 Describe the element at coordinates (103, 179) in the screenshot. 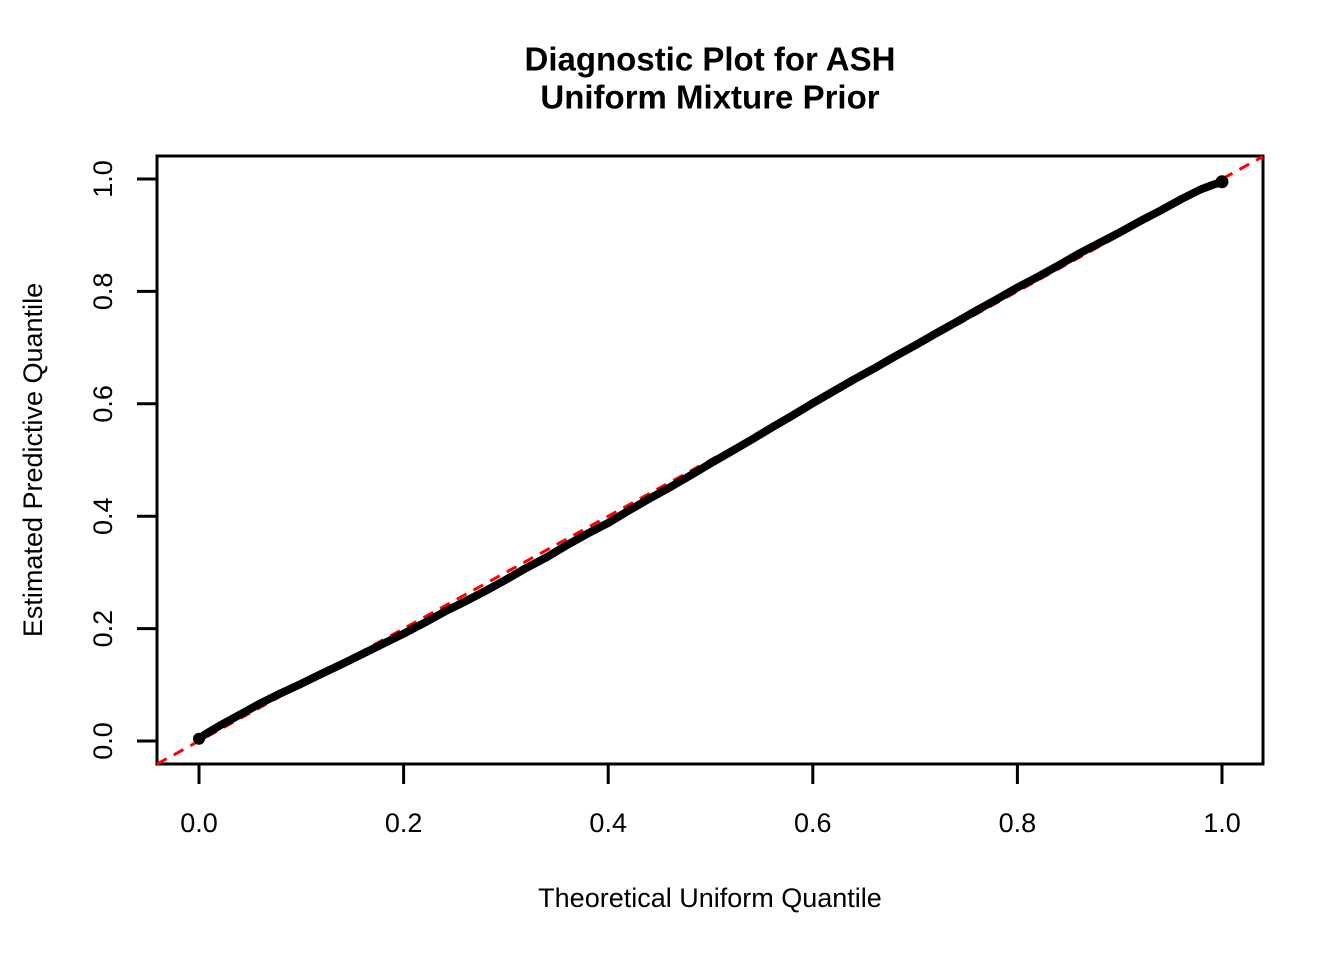

I see `y-tick-label: 1.0` at that location.